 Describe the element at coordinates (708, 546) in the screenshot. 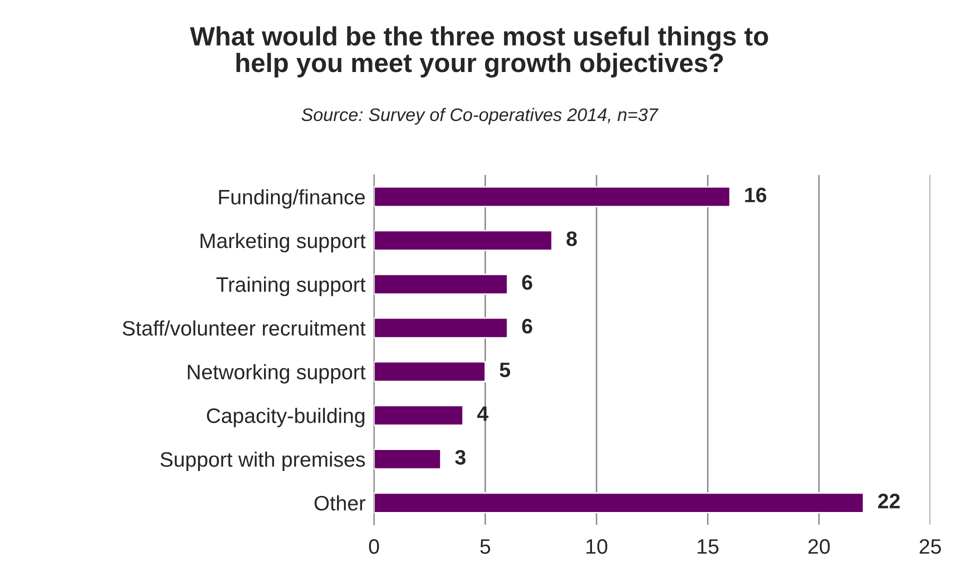

I see `x-tick-label: 15` at that location.